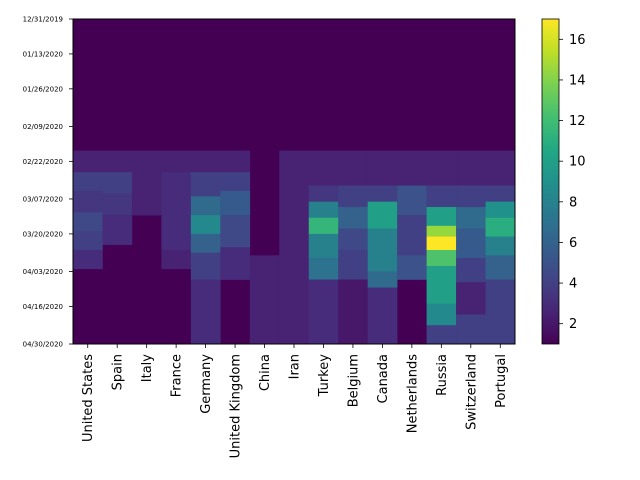 The image size is (640, 480). What do you see at coordinates (43, 162) in the screenshot?
I see `y-tick-label: 02/22/2020` at bounding box center [43, 162].